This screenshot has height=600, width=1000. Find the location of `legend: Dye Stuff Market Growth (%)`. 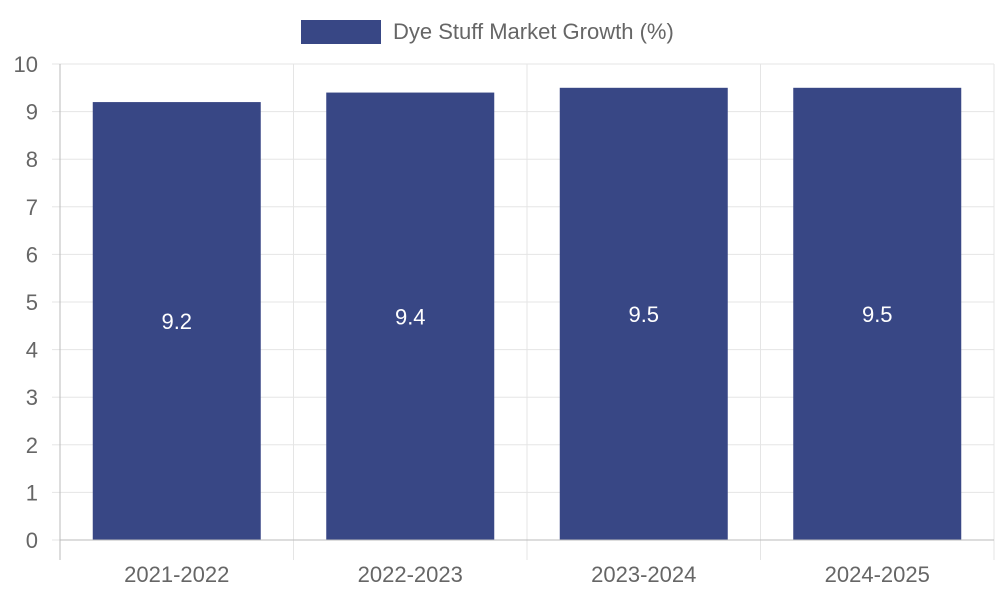

legend: Dye Stuff Market Growth (%) is located at coordinates (487, 31).